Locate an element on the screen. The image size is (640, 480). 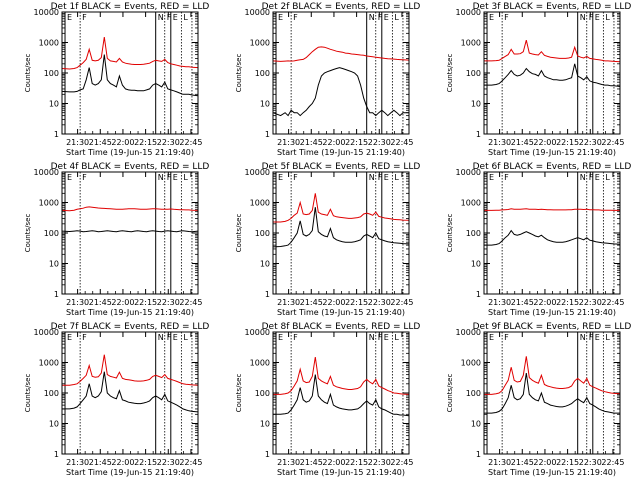
panel-title: Det 7f BLACK = Events, RED = LLD is located at coordinates (130, 327).